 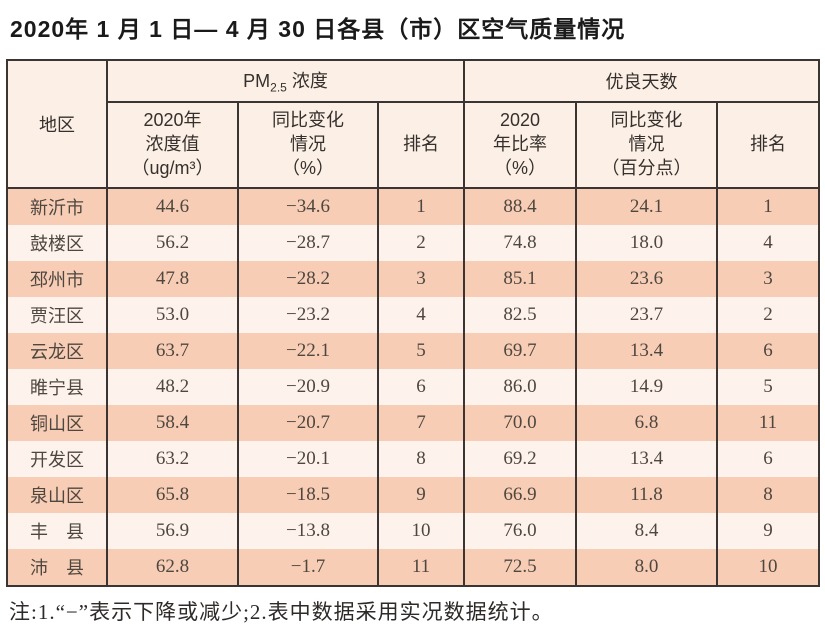 I want to click on cell-pm-value: 65.8, so click(x=172, y=495).